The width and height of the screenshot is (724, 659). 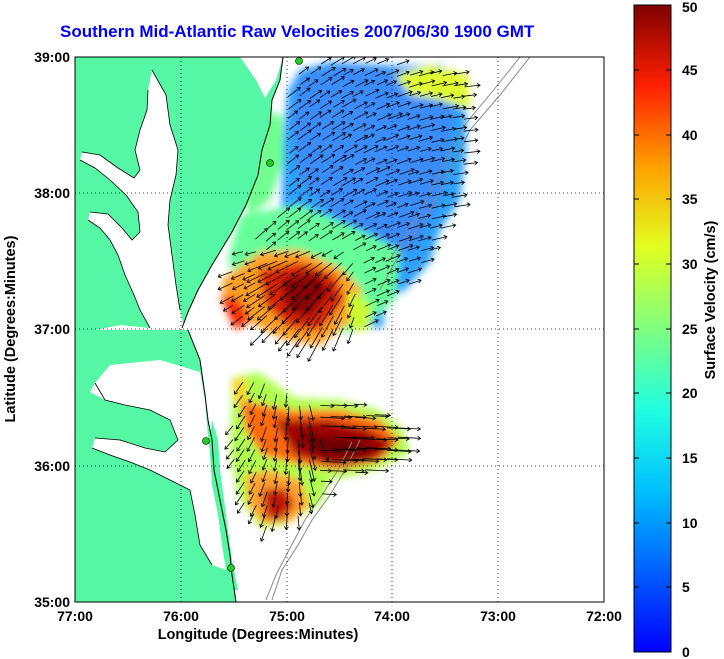 I want to click on x-tick-label: 72:00, so click(x=604, y=616).